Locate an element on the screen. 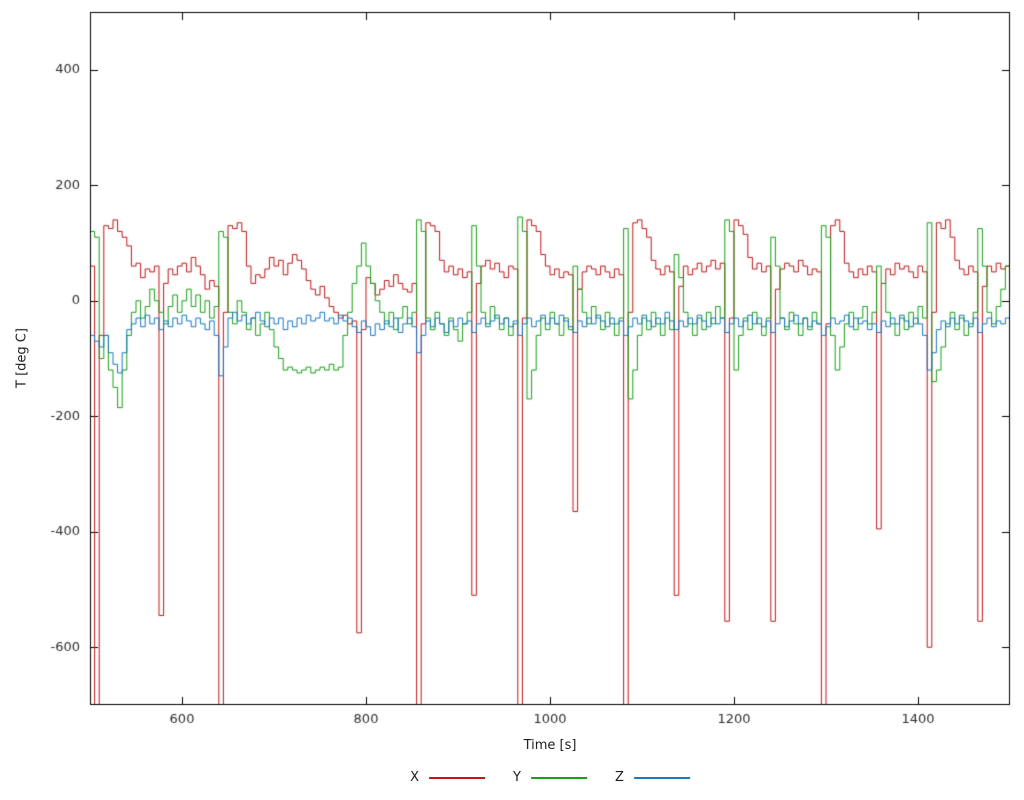  legend-item-y: Y is located at coordinates (550, 777).